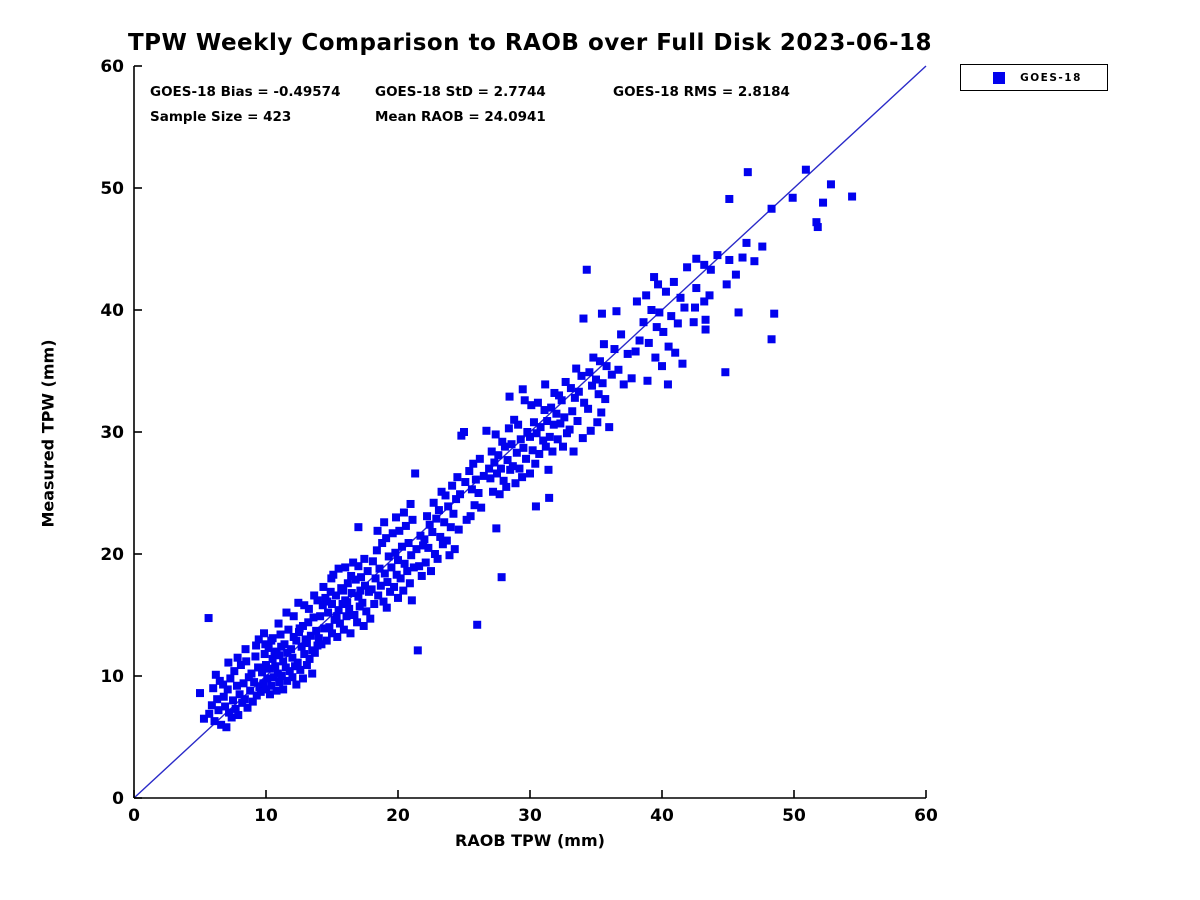  What do you see at coordinates (530, 840) in the screenshot?
I see `x-axis-label: RAOB TPW (mm)` at bounding box center [530, 840].